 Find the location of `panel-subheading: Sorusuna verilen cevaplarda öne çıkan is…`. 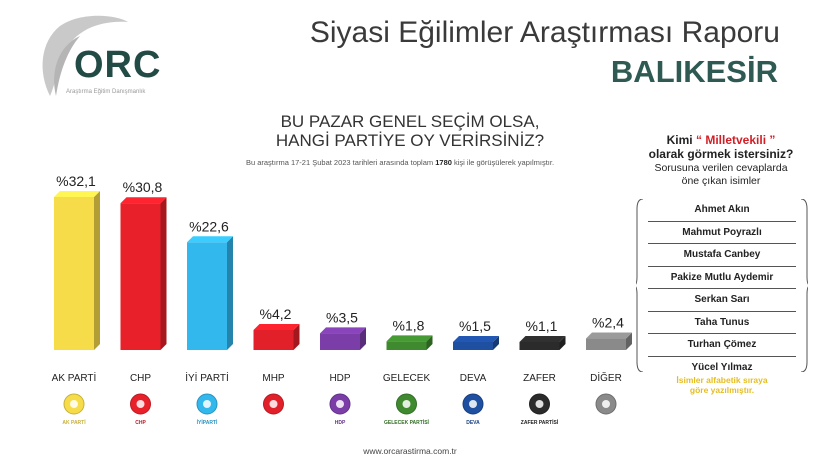

panel-subheading: Sorusuna verilen cevaplarda öne çıkan is… is located at coordinates (721, 175).